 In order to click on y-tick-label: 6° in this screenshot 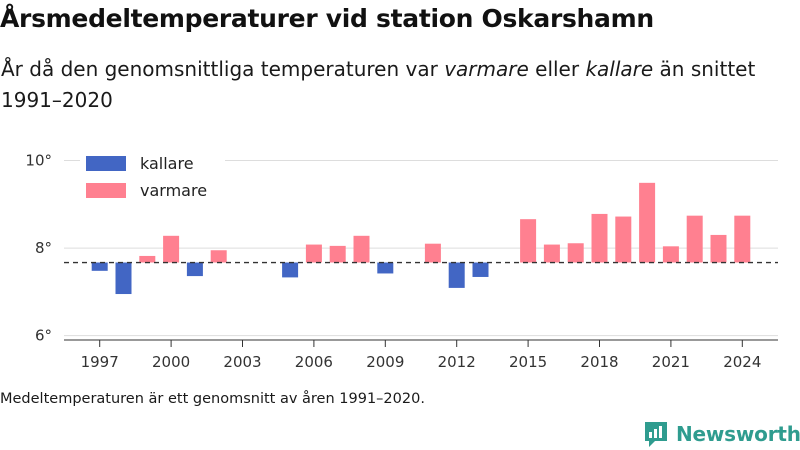, I will do `click(43, 336)`.